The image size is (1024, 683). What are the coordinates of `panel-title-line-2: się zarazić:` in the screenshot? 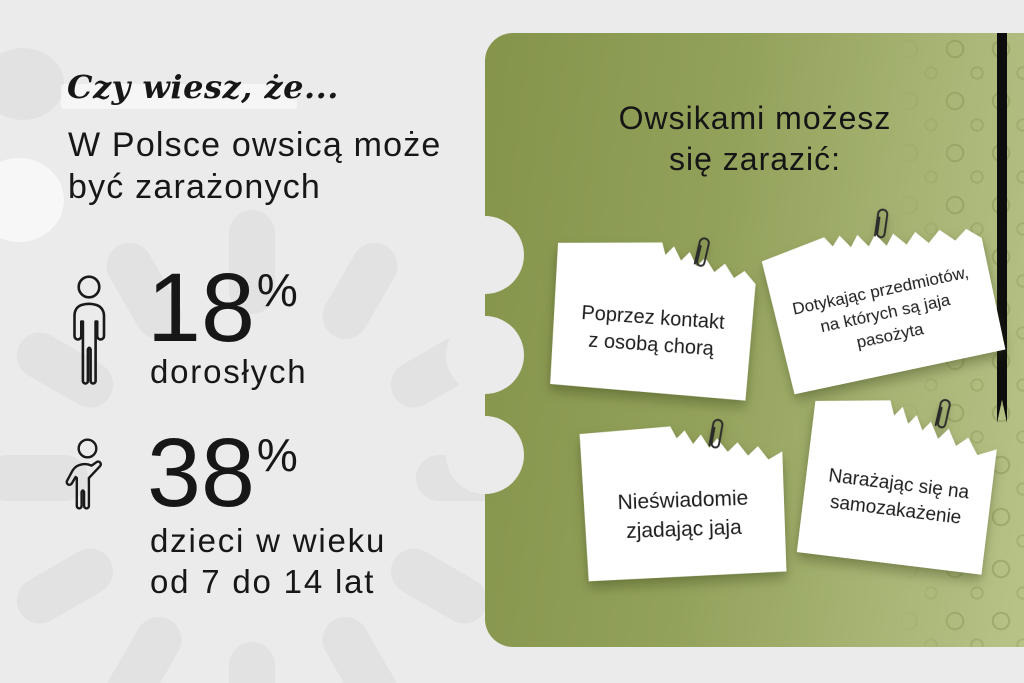 It's located at (755, 159).